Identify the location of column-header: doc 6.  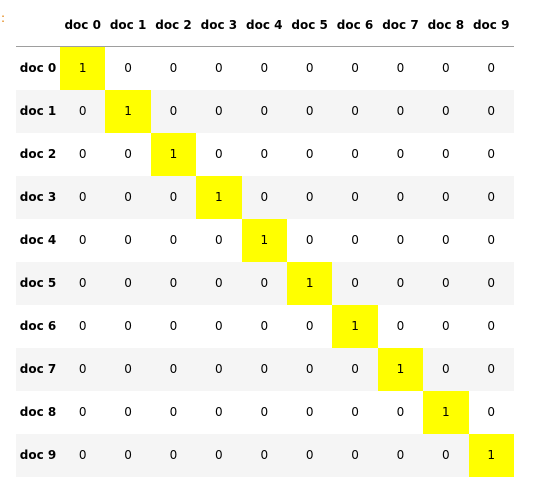
(355, 25).